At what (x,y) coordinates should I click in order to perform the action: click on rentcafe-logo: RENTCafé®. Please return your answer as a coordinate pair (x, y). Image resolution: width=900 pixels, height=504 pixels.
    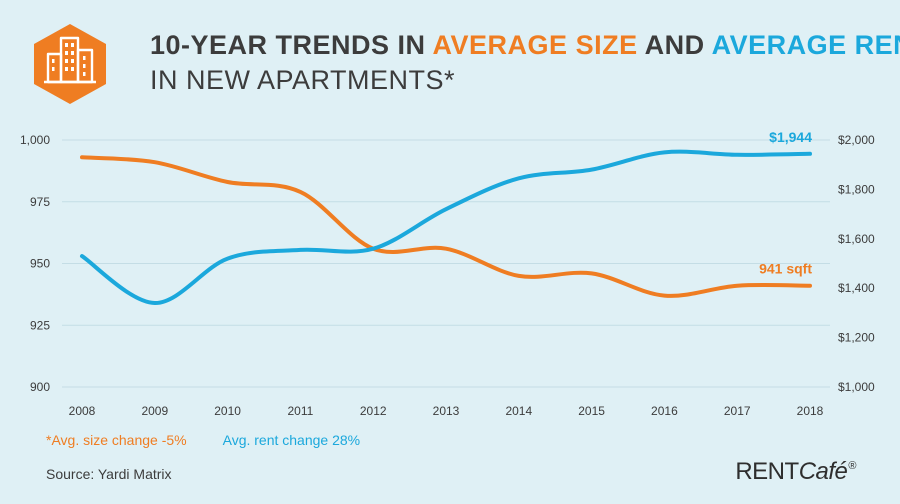
    Looking at the image, I should click on (795, 472).